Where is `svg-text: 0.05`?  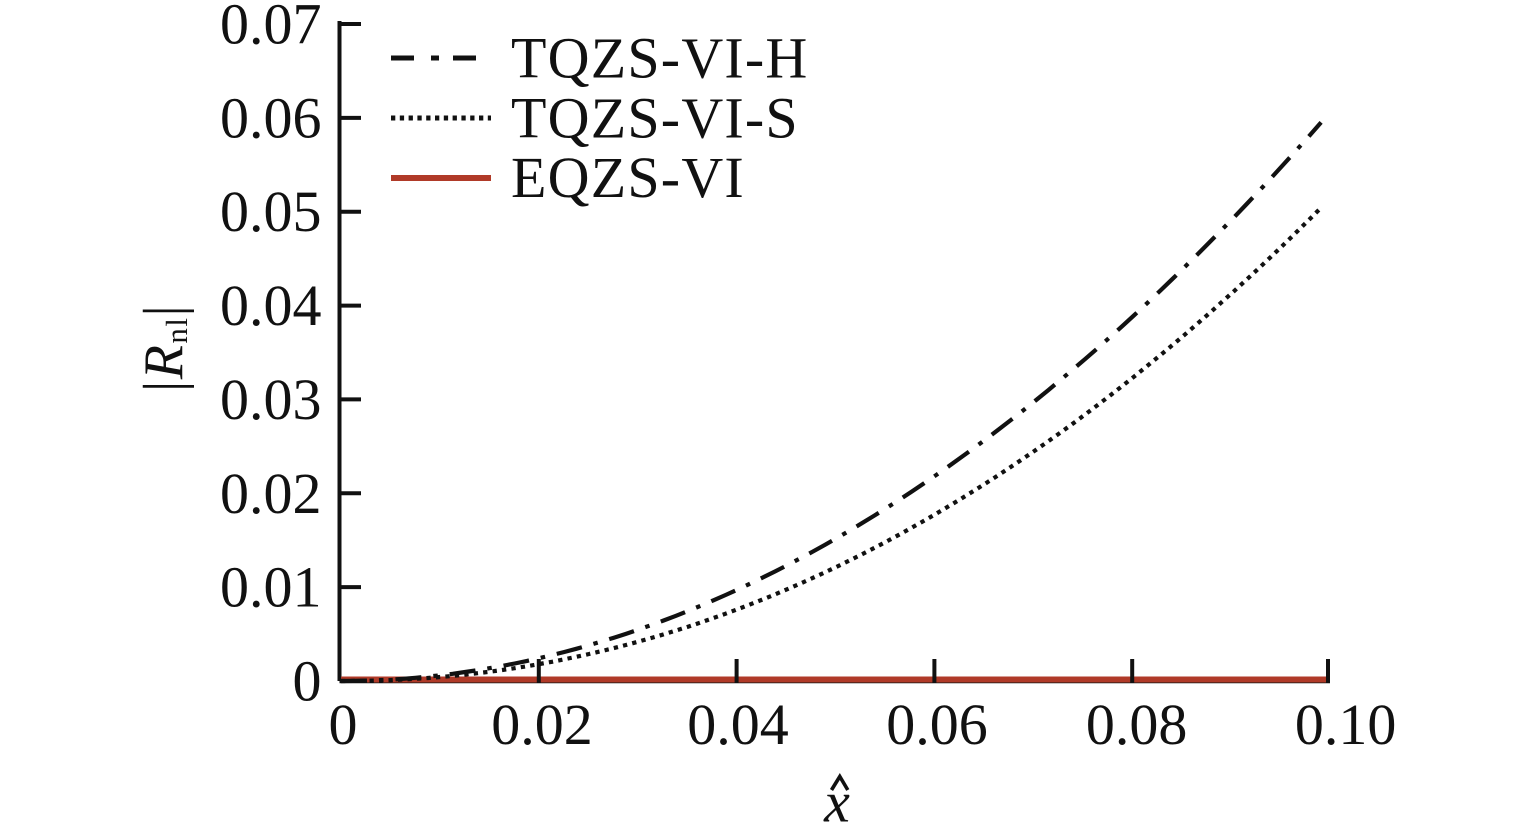
svg-text: 0.05 is located at coordinates (271, 211).